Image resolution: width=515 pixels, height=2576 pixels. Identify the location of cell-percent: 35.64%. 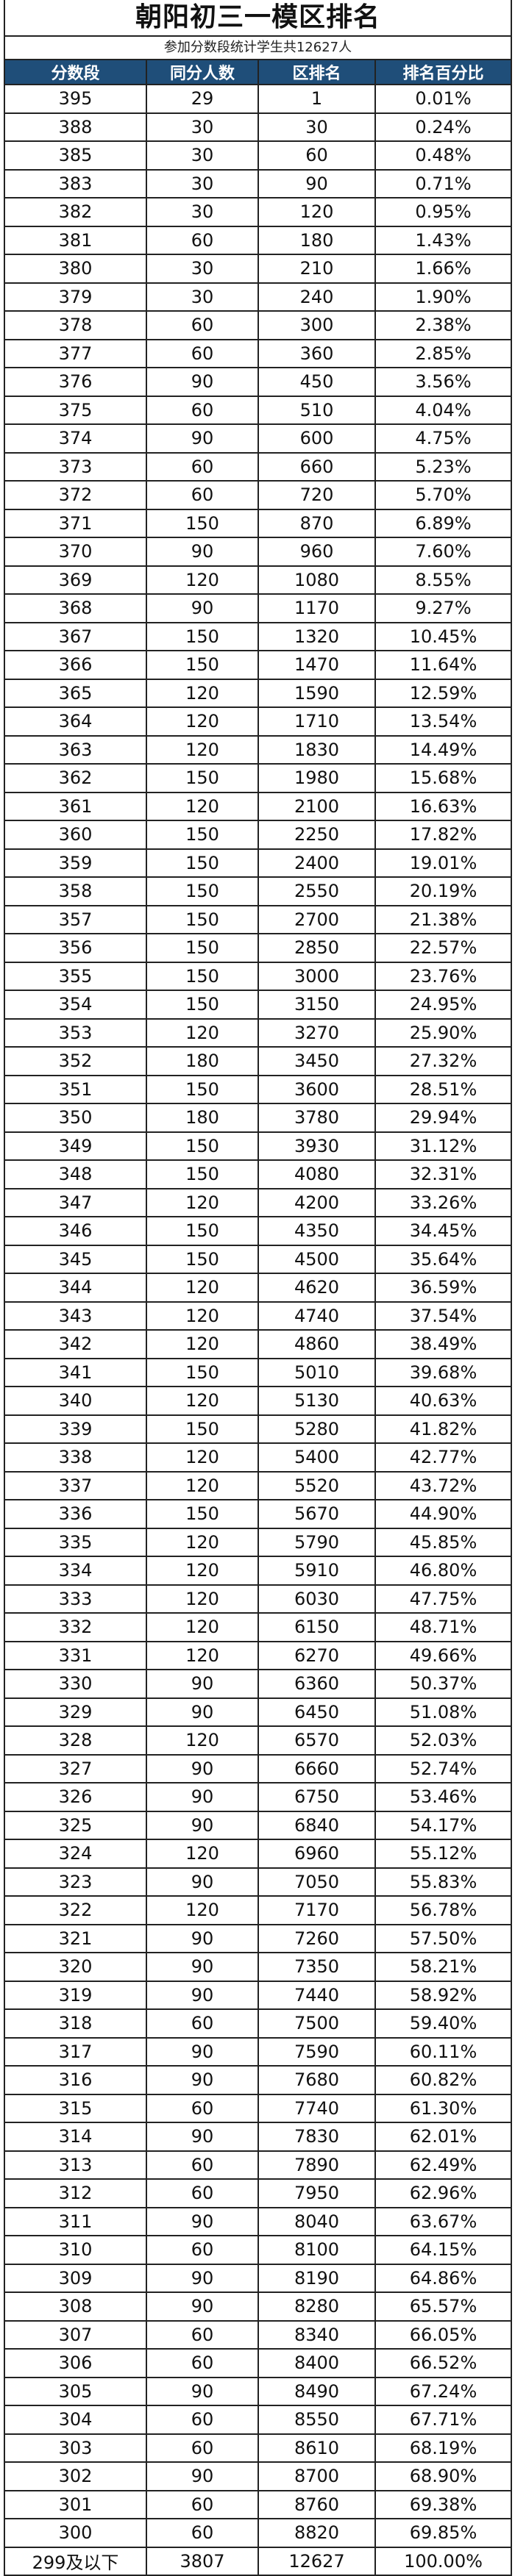
(443, 1259).